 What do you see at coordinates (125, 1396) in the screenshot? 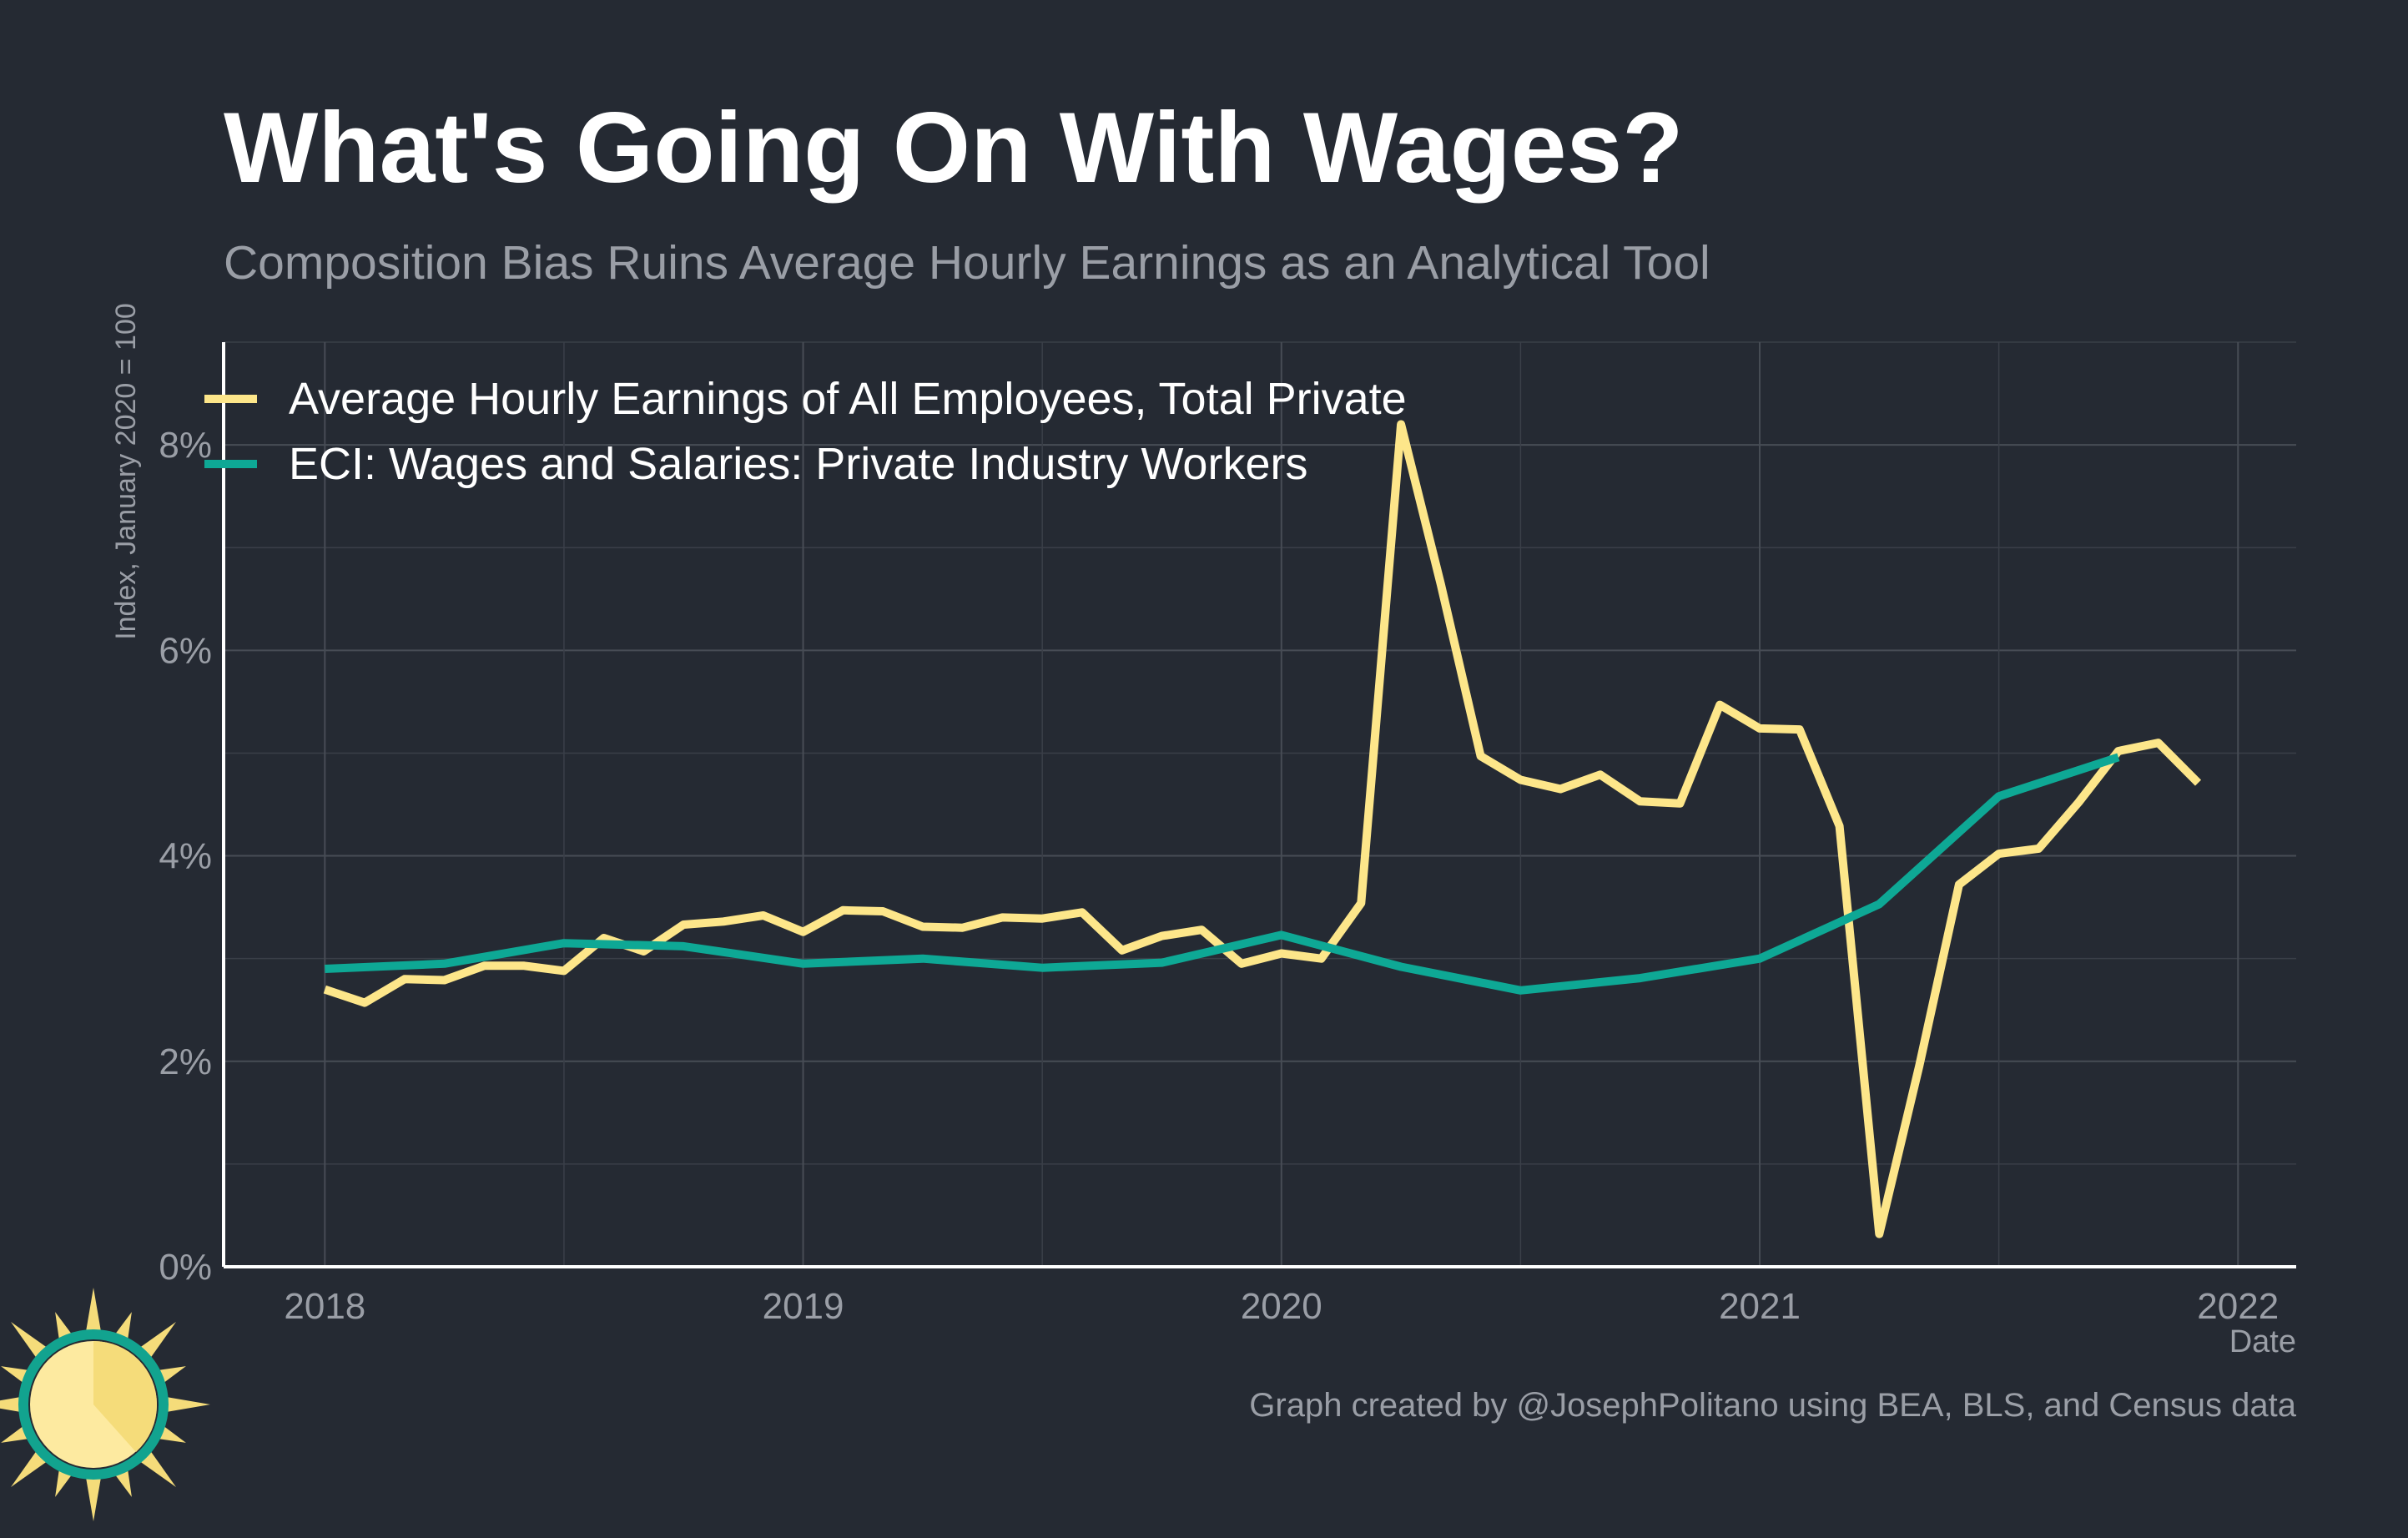
I see `sun-shade-icon` at bounding box center [125, 1396].